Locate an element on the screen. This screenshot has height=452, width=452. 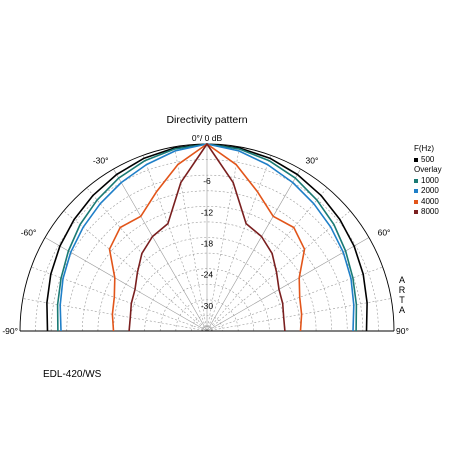
legend-overlay-label: Overlay is located at coordinates (428, 169).